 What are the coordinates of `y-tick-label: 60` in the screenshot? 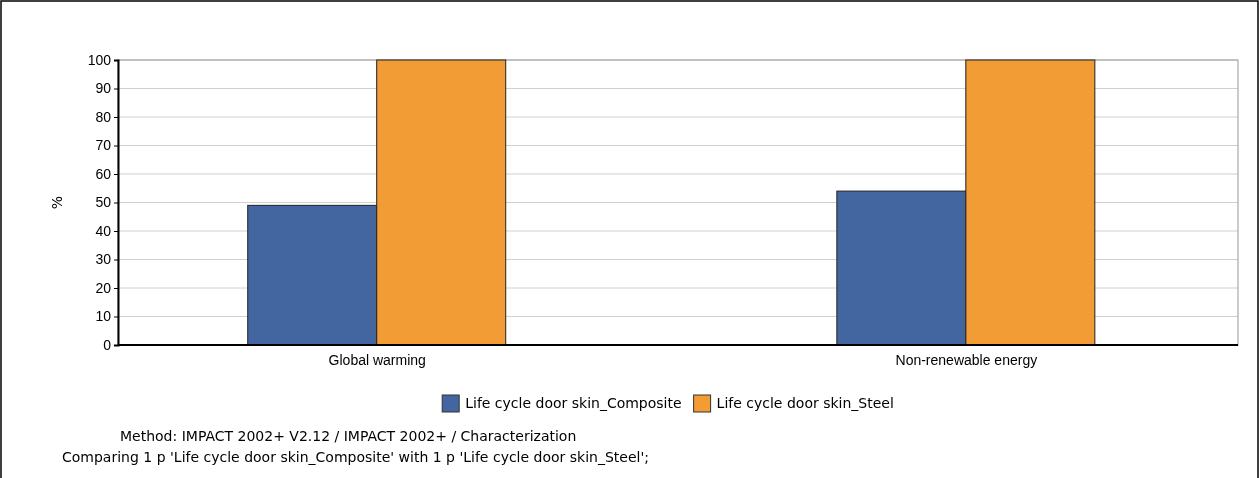 It's located at (103, 173).